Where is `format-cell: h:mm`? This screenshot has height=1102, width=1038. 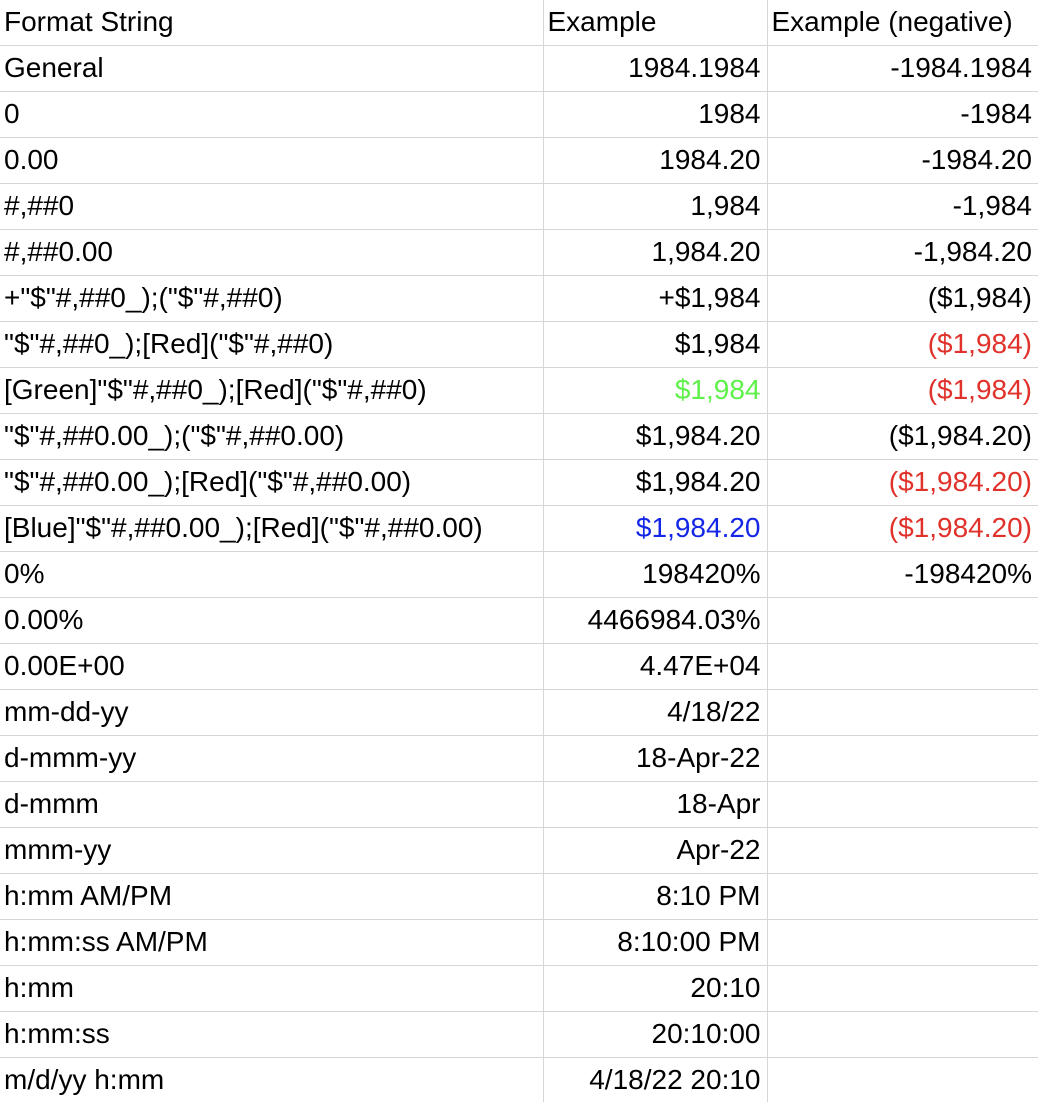 format-cell: h:mm is located at coordinates (272, 988).